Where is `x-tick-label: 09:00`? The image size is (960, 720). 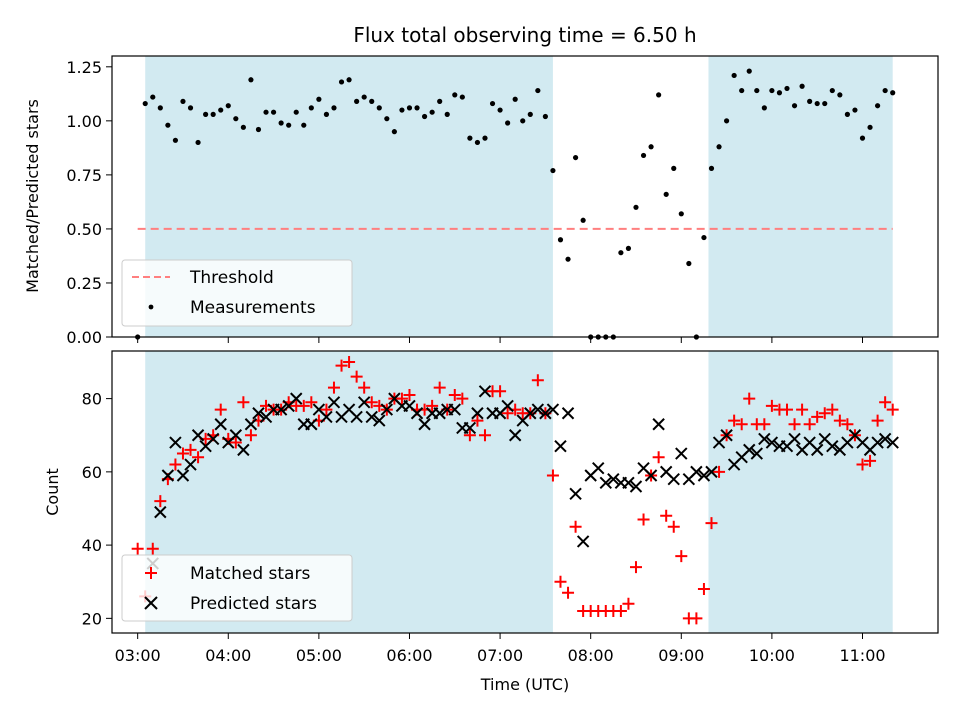
x-tick-label: 09:00 is located at coordinates (681, 655).